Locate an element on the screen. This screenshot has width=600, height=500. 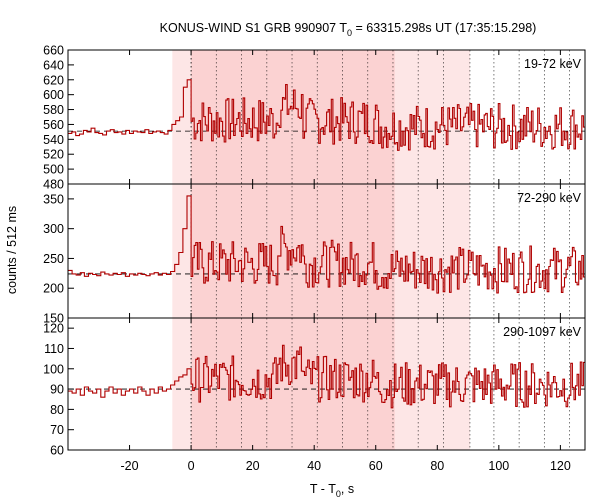
y-tick-label: 100 is located at coordinates (53, 369).